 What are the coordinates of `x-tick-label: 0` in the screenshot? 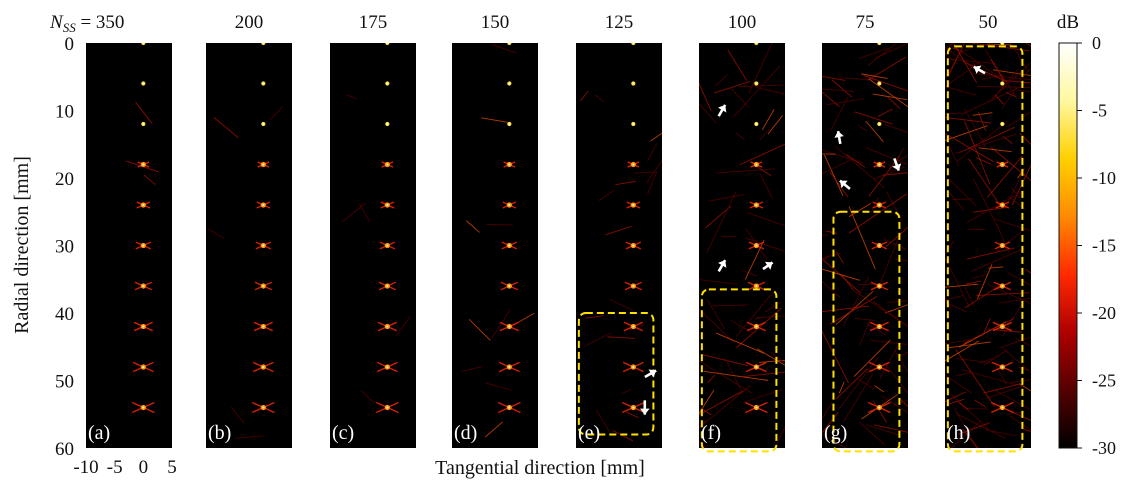 It's located at (144, 467).